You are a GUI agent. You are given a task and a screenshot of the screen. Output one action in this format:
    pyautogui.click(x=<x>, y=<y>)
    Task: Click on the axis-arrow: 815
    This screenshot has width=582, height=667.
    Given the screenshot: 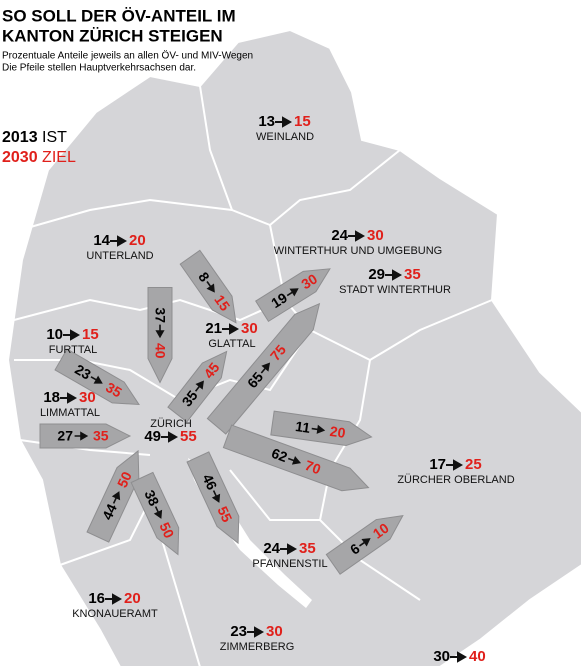 What is the action you would take?
    pyautogui.click(x=208, y=286)
    